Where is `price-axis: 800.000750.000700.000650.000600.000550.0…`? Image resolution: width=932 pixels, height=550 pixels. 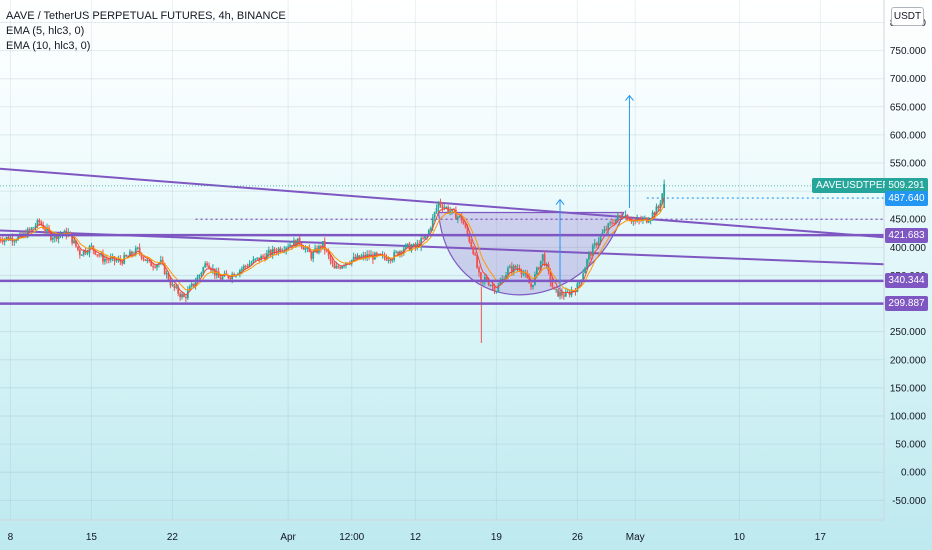
price-axis: 800.000750.000700.000650.000600.000550.0… is located at coordinates (908, 262).